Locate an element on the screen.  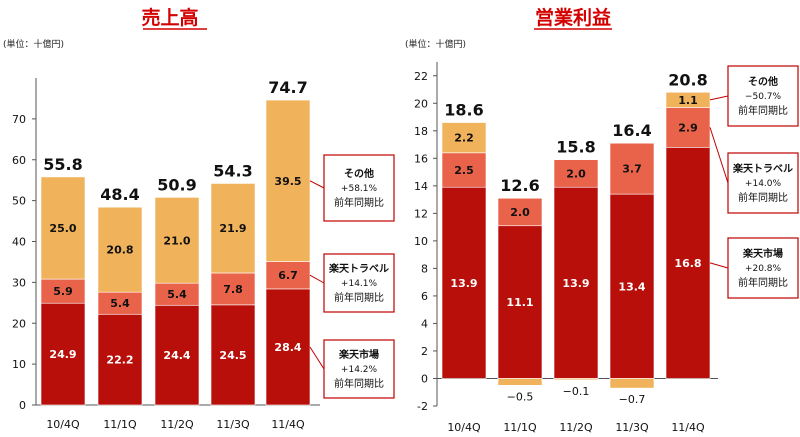
data-label-travel: 3.7 is located at coordinates (632, 169).